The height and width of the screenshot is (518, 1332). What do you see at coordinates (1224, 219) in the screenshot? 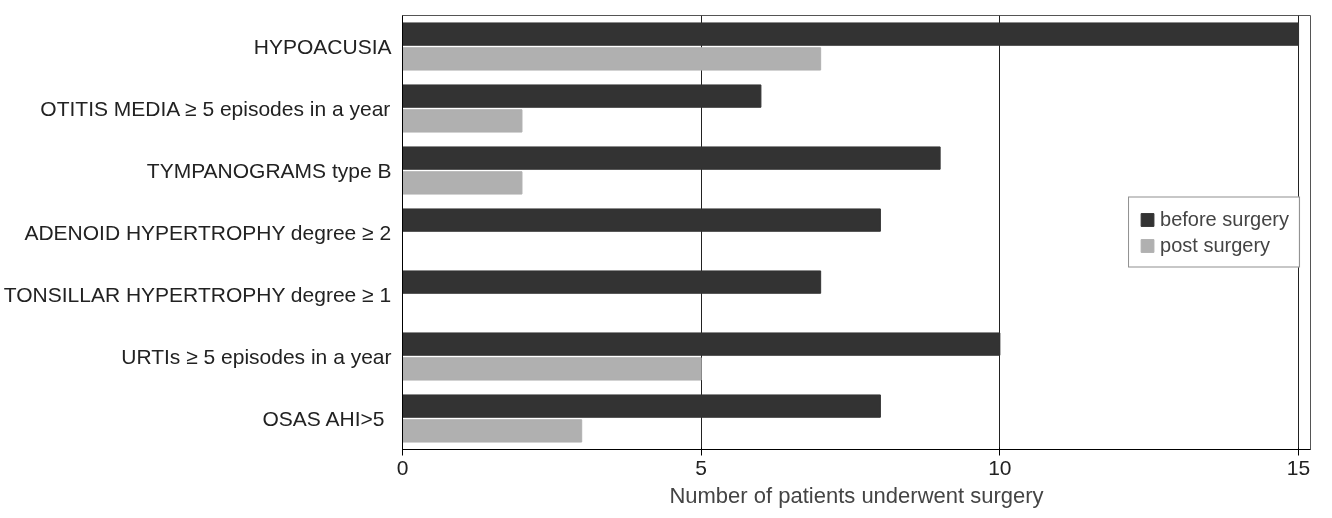
I see `legend-label: before surgery` at bounding box center [1224, 219].